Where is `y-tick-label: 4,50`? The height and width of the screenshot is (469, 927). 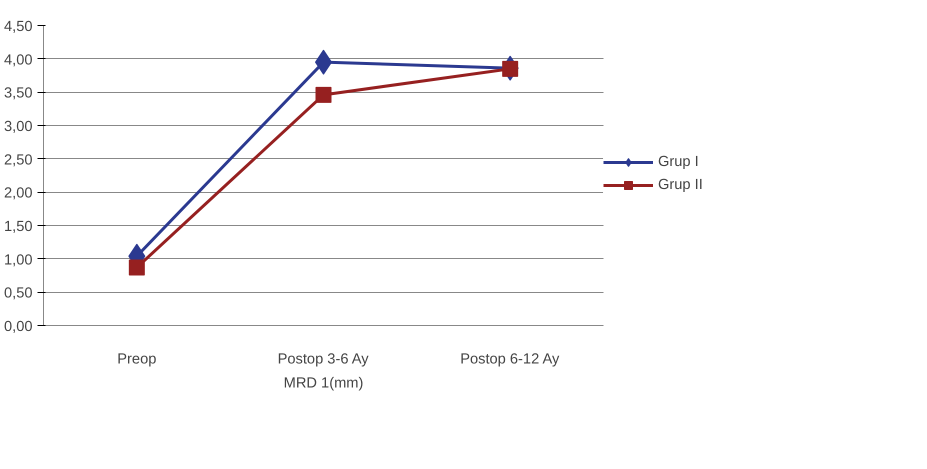 y-tick-label: 4,50 is located at coordinates (18, 27).